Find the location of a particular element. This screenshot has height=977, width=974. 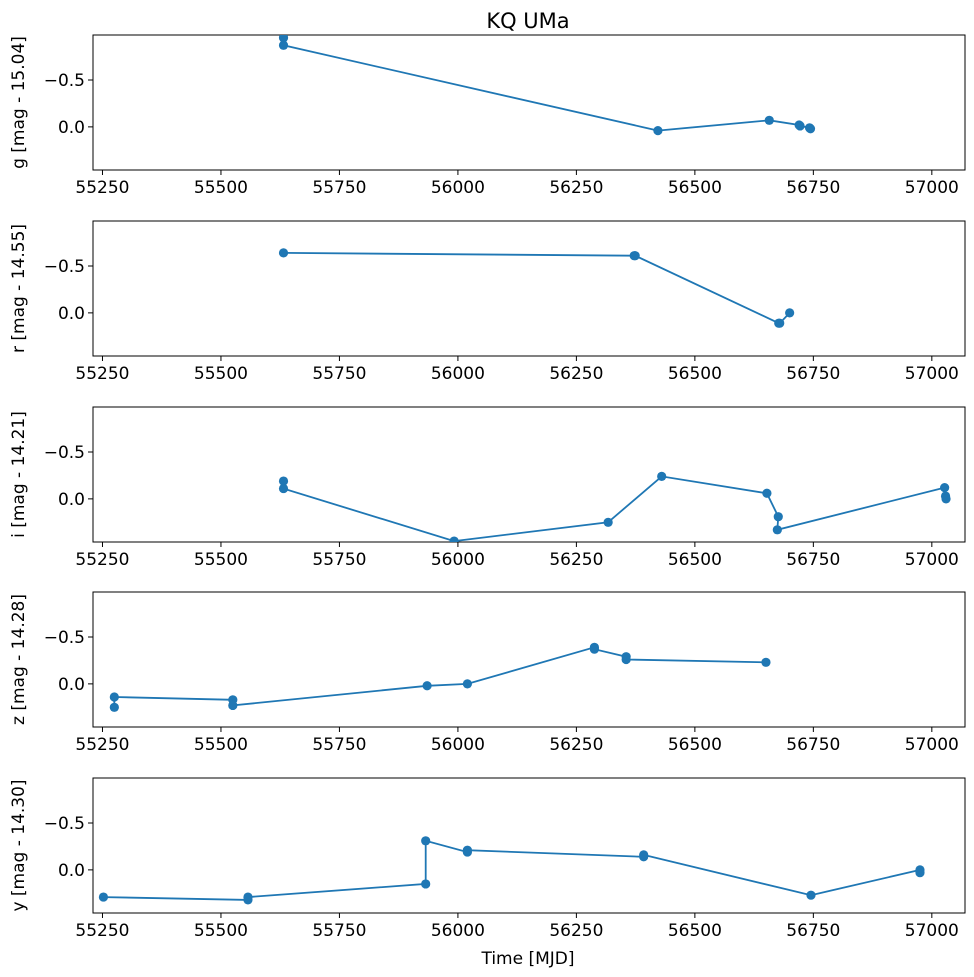

series-g is located at coordinates (547, 85).